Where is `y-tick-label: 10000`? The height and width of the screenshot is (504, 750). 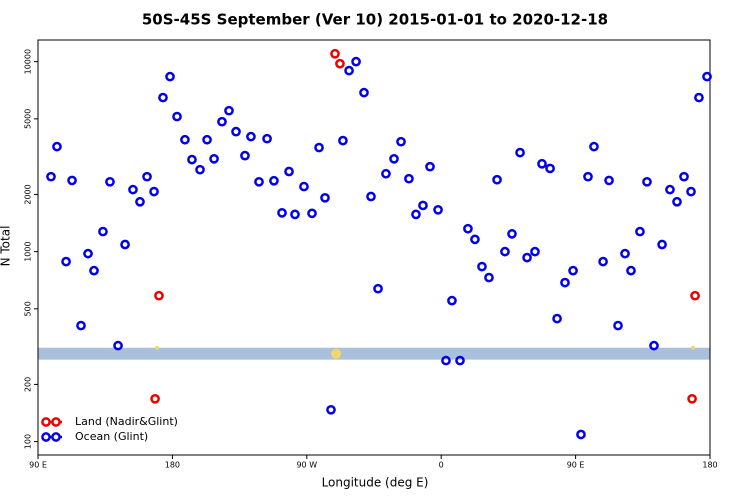 y-tick-label: 10000 is located at coordinates (28, 61).